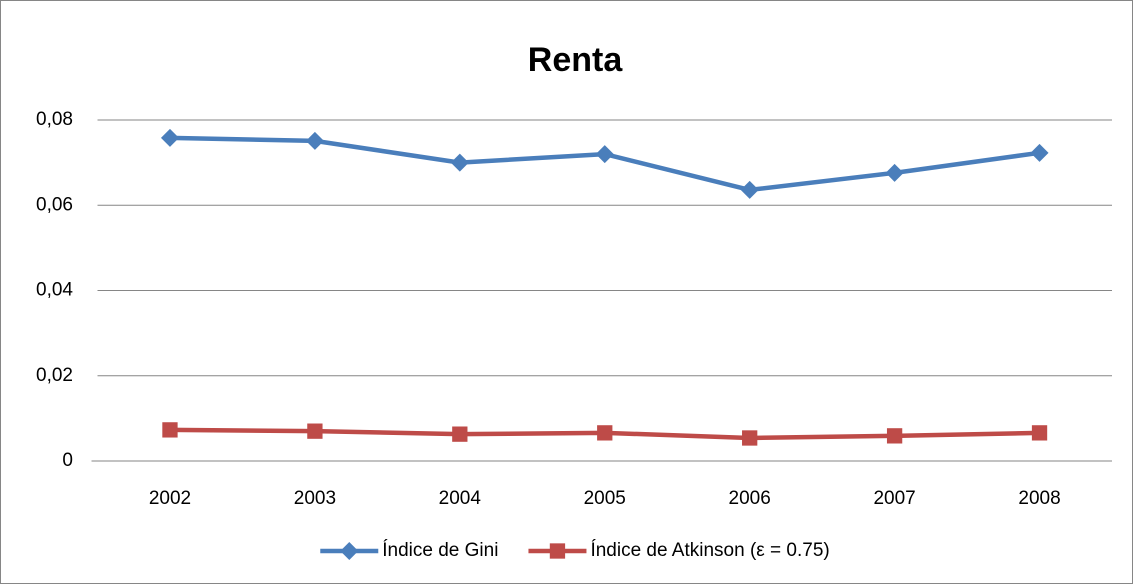 This screenshot has height=585, width=1134. I want to click on x-tick-label: 2008, so click(1039, 498).